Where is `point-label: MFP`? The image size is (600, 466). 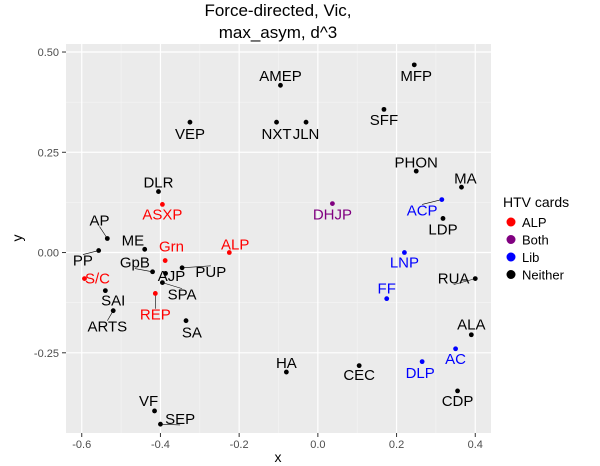 point-label: MFP is located at coordinates (416, 76).